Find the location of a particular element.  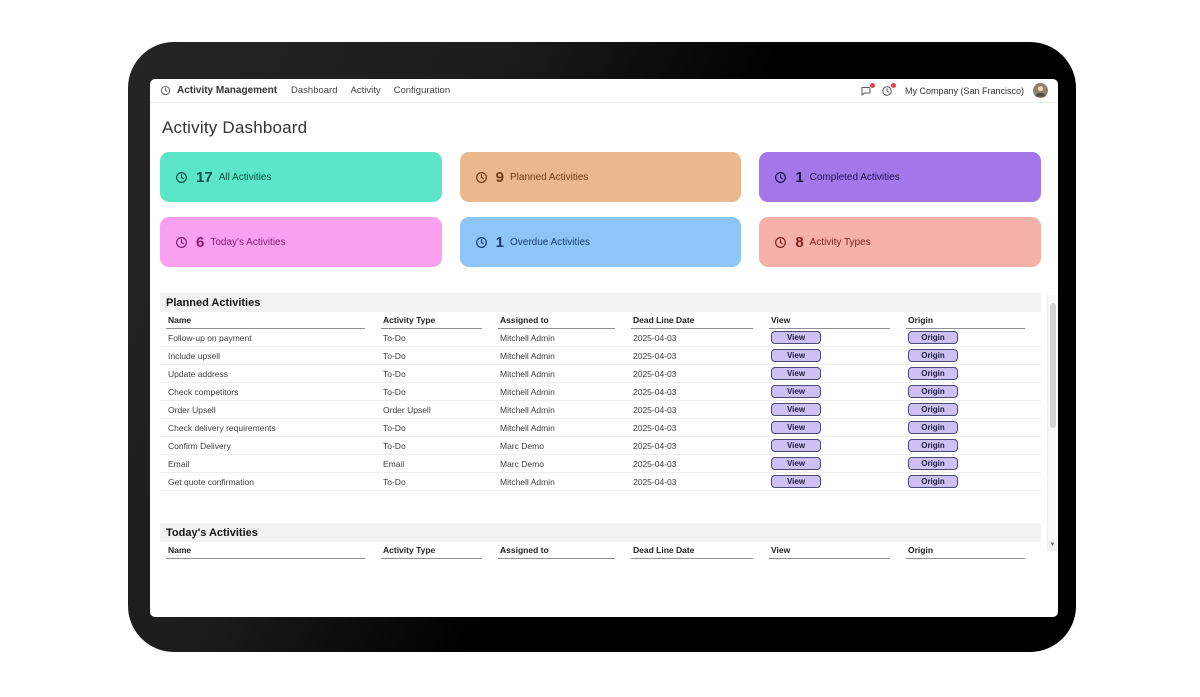

cell-name: Update address is located at coordinates (198, 373).